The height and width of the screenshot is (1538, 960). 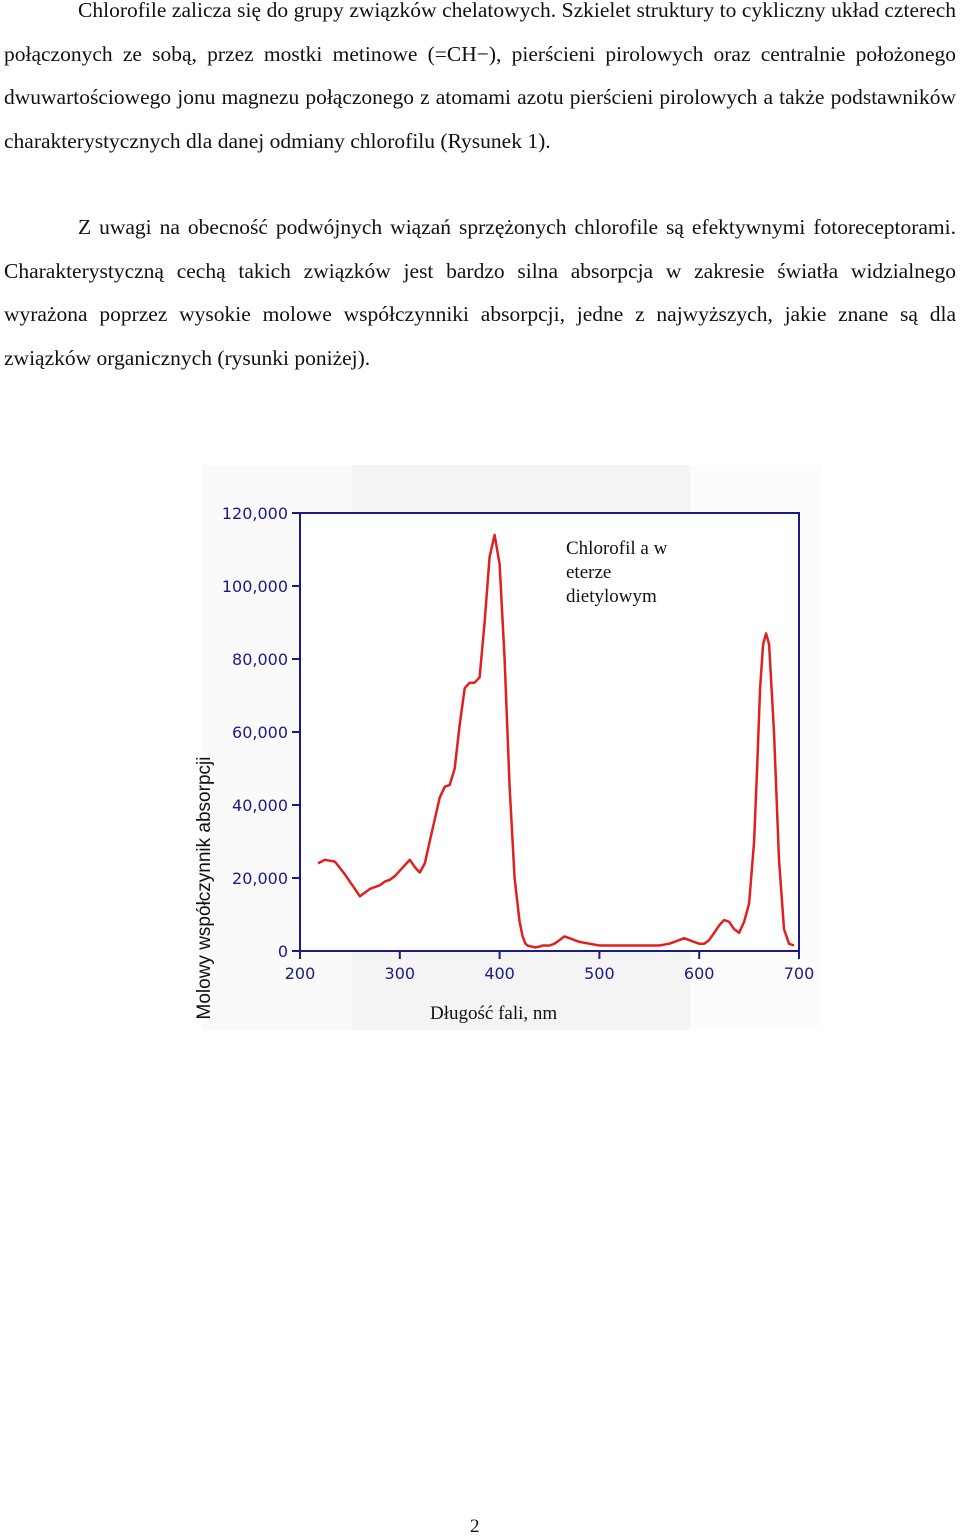 I want to click on series-line-chlorophyll-a, so click(x=556, y=741).